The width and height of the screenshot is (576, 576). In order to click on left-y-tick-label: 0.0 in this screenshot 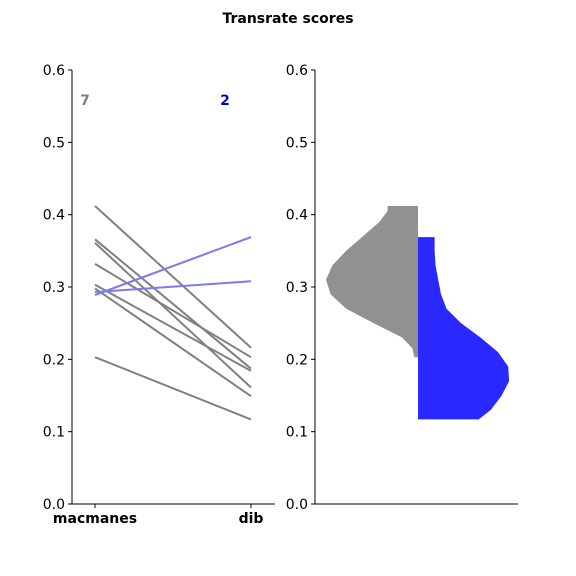, I will do `click(54, 505)`.